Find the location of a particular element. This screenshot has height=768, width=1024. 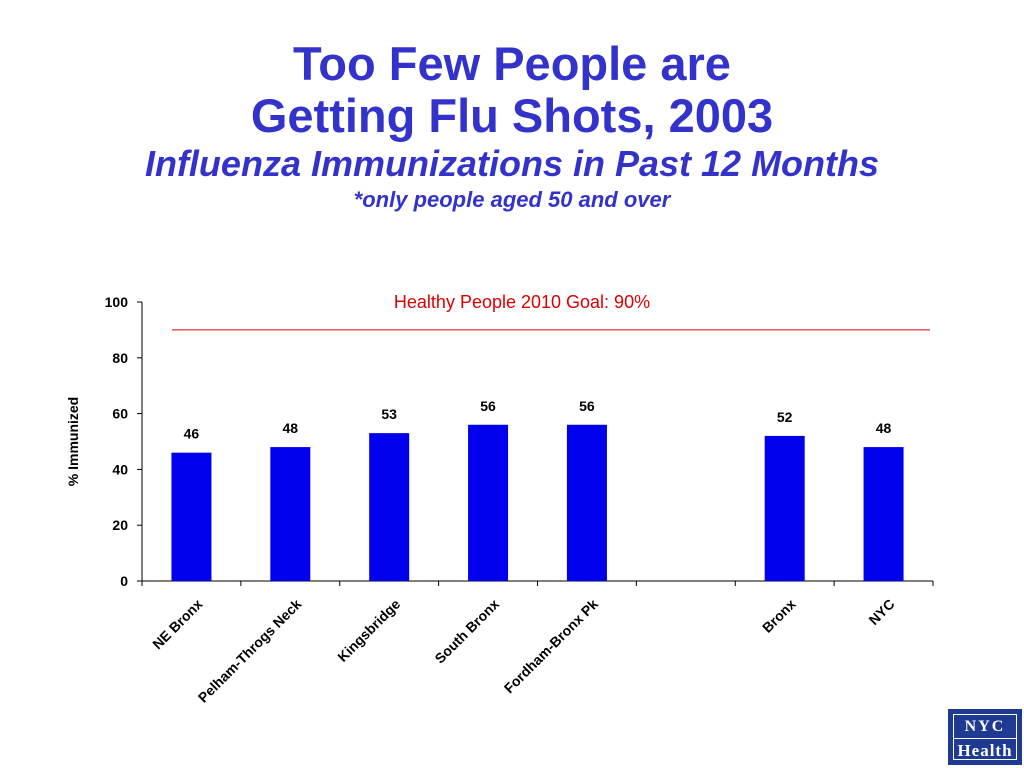

y-tick-label: 0 is located at coordinates (124, 581).